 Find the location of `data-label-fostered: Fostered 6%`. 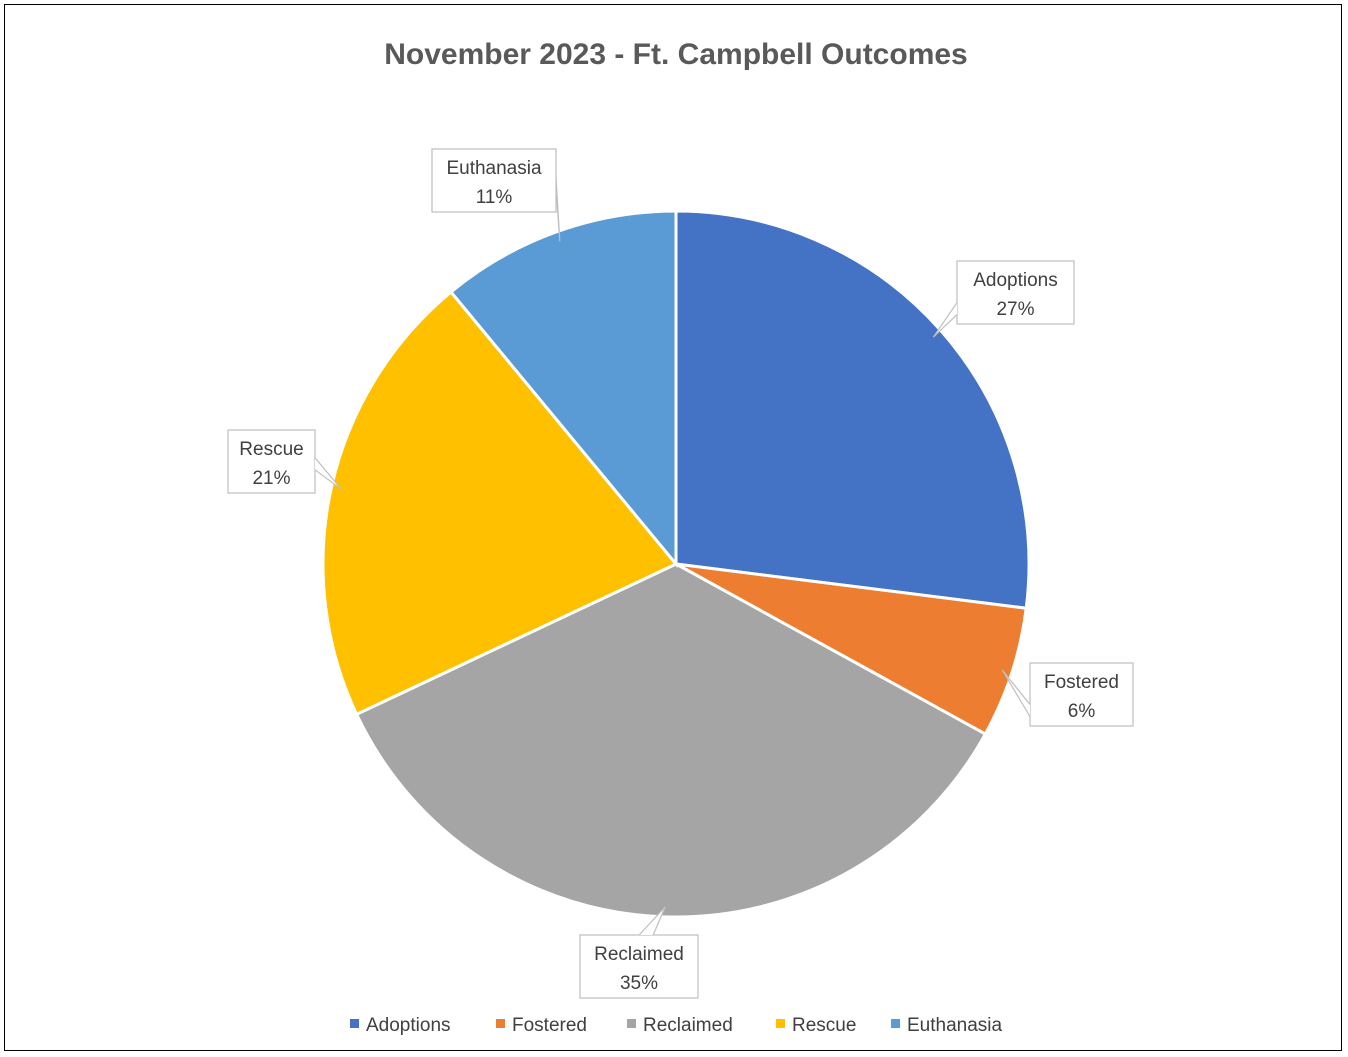

data-label-fostered: Fostered 6% is located at coordinates (1067, 694).